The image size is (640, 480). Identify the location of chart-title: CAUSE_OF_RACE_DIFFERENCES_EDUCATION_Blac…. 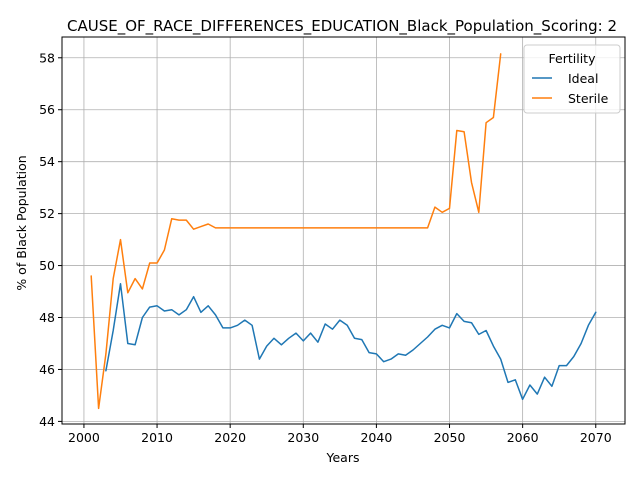
(342, 26).